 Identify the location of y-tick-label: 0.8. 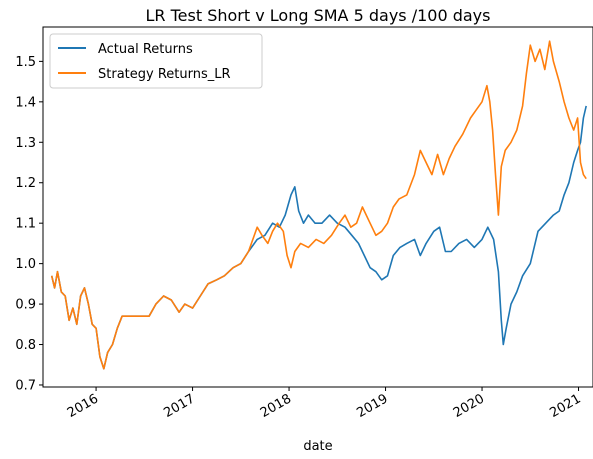
(25, 345).